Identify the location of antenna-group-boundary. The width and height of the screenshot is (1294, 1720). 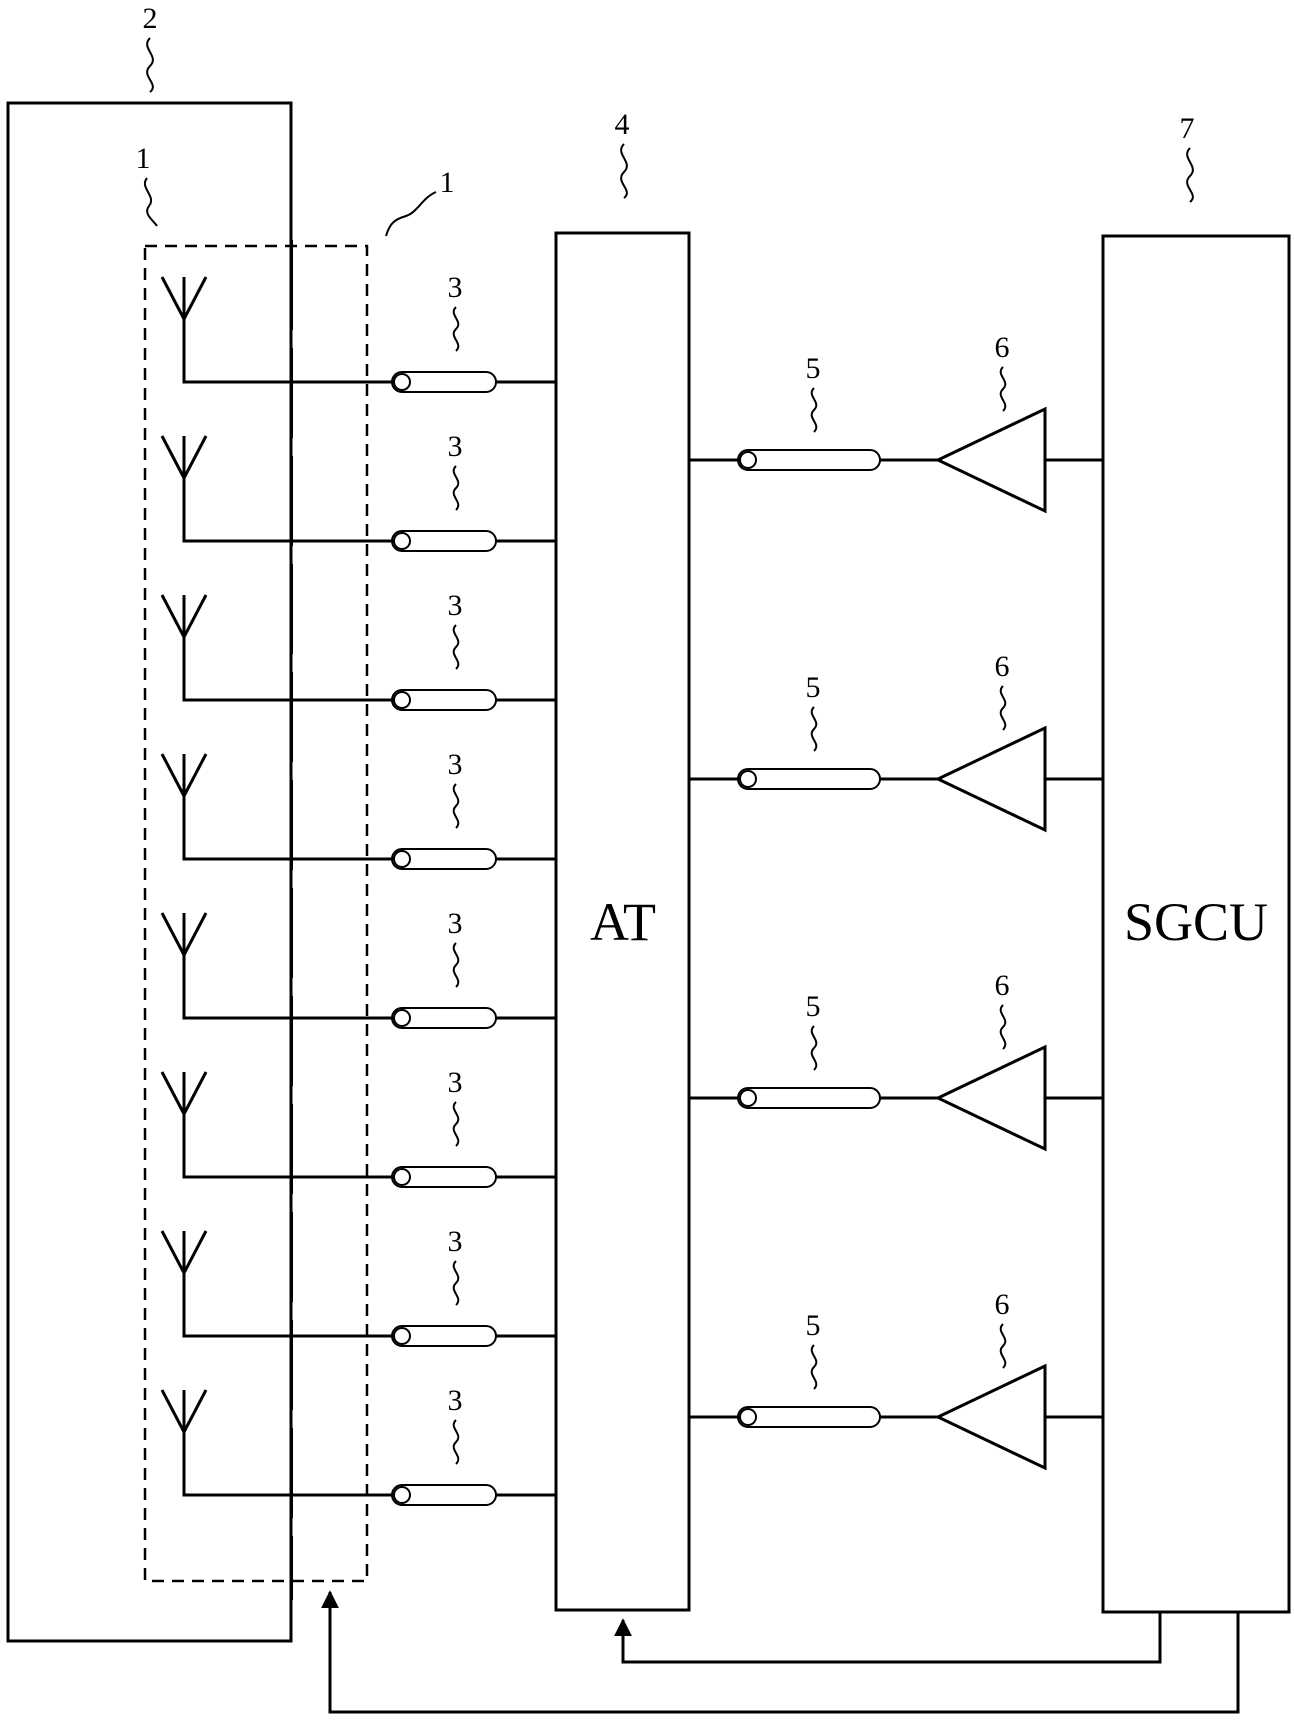
(256, 913).